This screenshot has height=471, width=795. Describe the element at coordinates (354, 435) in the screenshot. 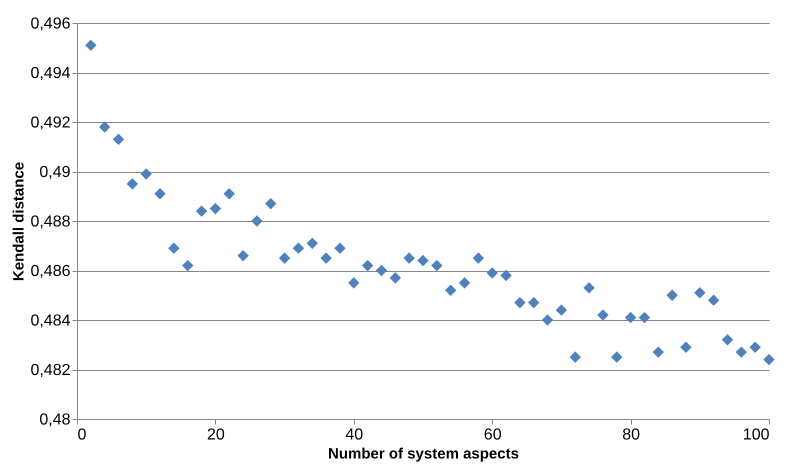

I see `x-tick-label: 40` at that location.